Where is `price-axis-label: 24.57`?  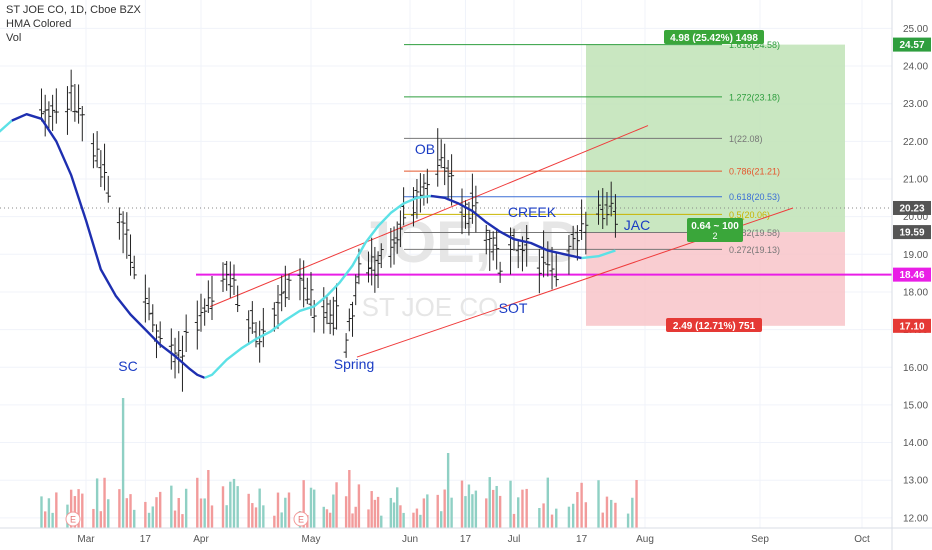 price-axis-label: 24.57 is located at coordinates (912, 44).